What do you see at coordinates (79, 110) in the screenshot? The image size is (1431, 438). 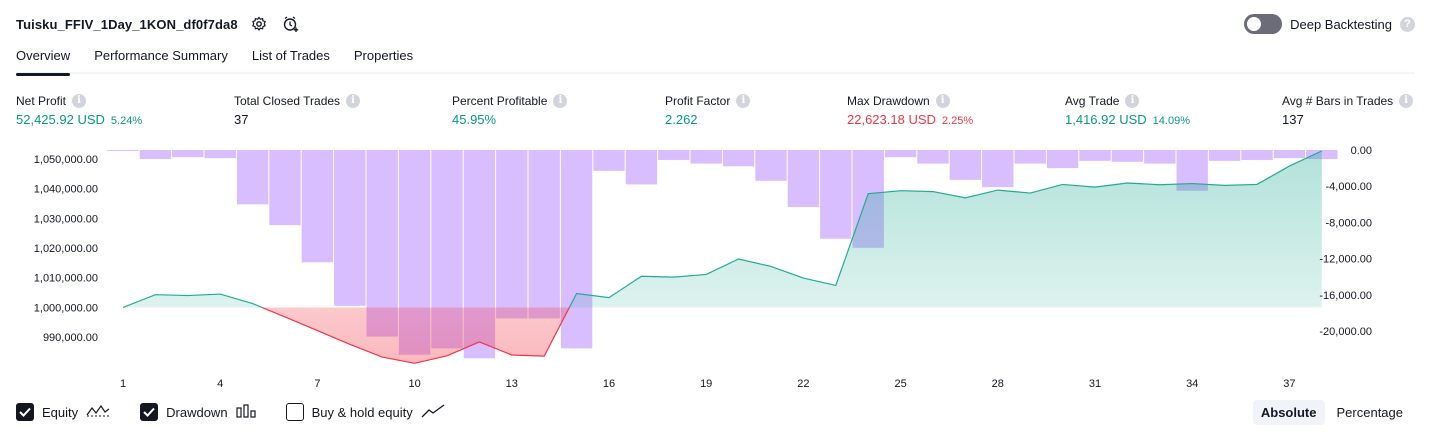 I see `metric-net-profit: Net Profit 52,425.92 USD 5.24%` at bounding box center [79, 110].